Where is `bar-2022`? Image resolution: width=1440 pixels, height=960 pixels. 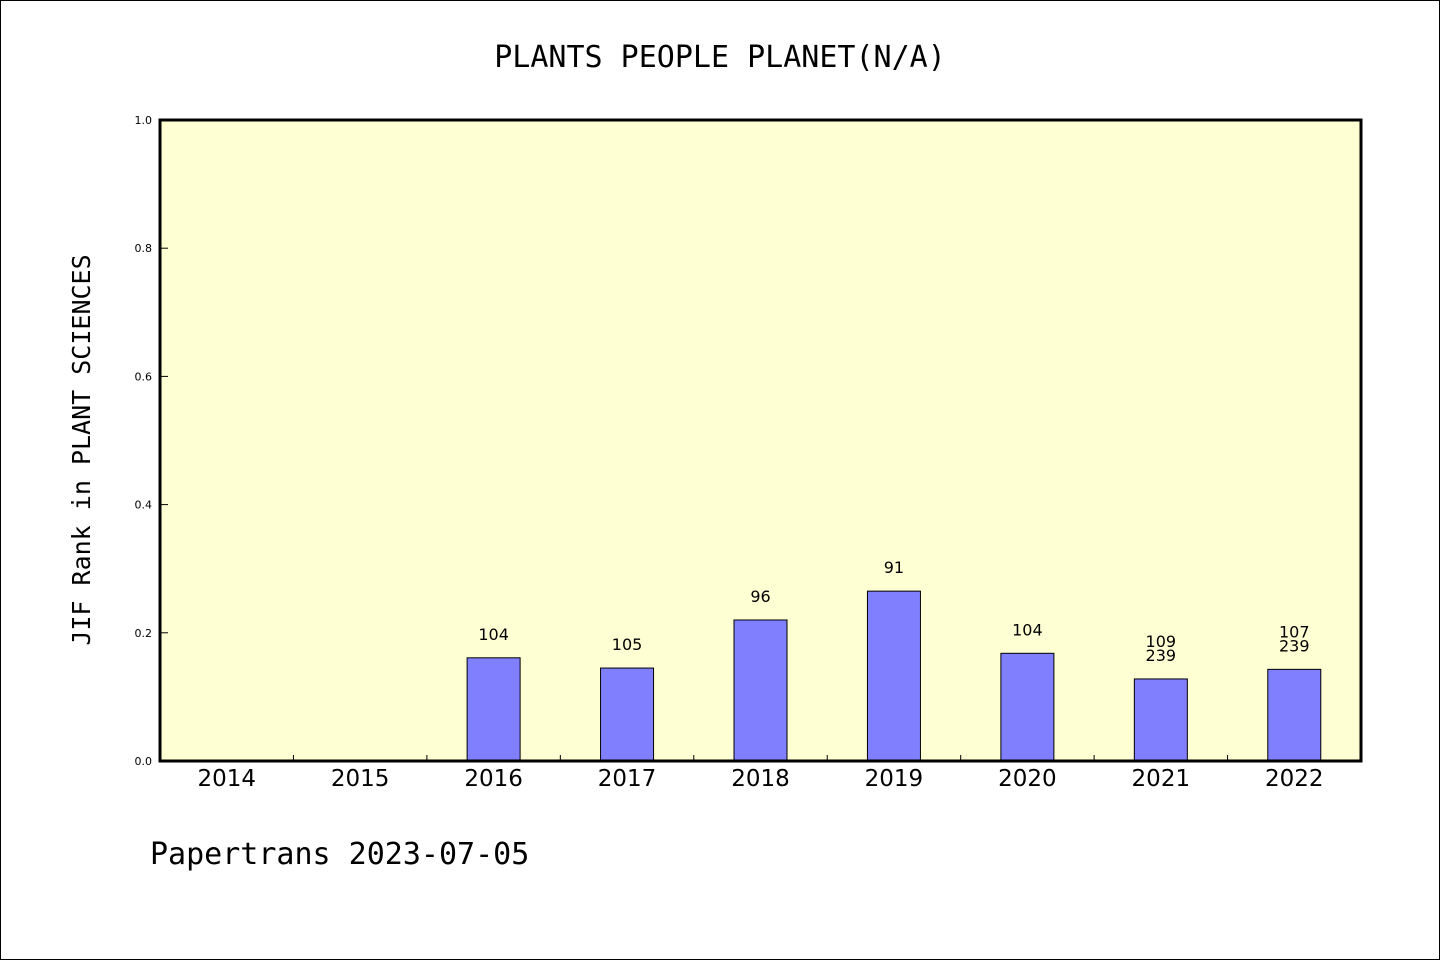 bar-2022 is located at coordinates (1294, 715).